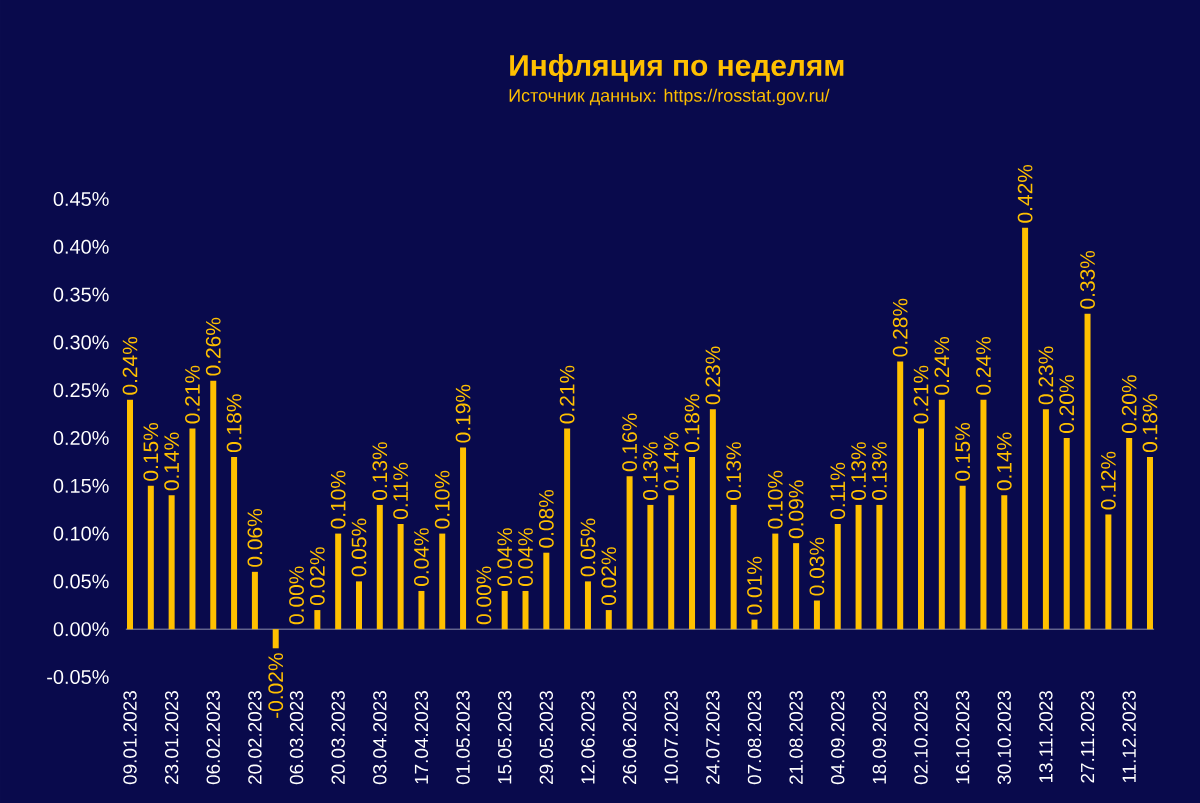 This screenshot has height=803, width=1200. Describe the element at coordinates (81, 485) in the screenshot. I see `y-tick-label: 0.15%` at that location.